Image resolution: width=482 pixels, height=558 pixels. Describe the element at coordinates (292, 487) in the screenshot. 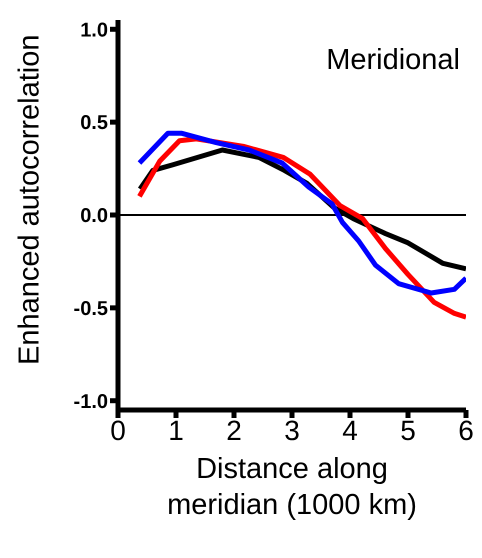

I see `x-axis-title: Distance along meridian (1000 km)` at that location.